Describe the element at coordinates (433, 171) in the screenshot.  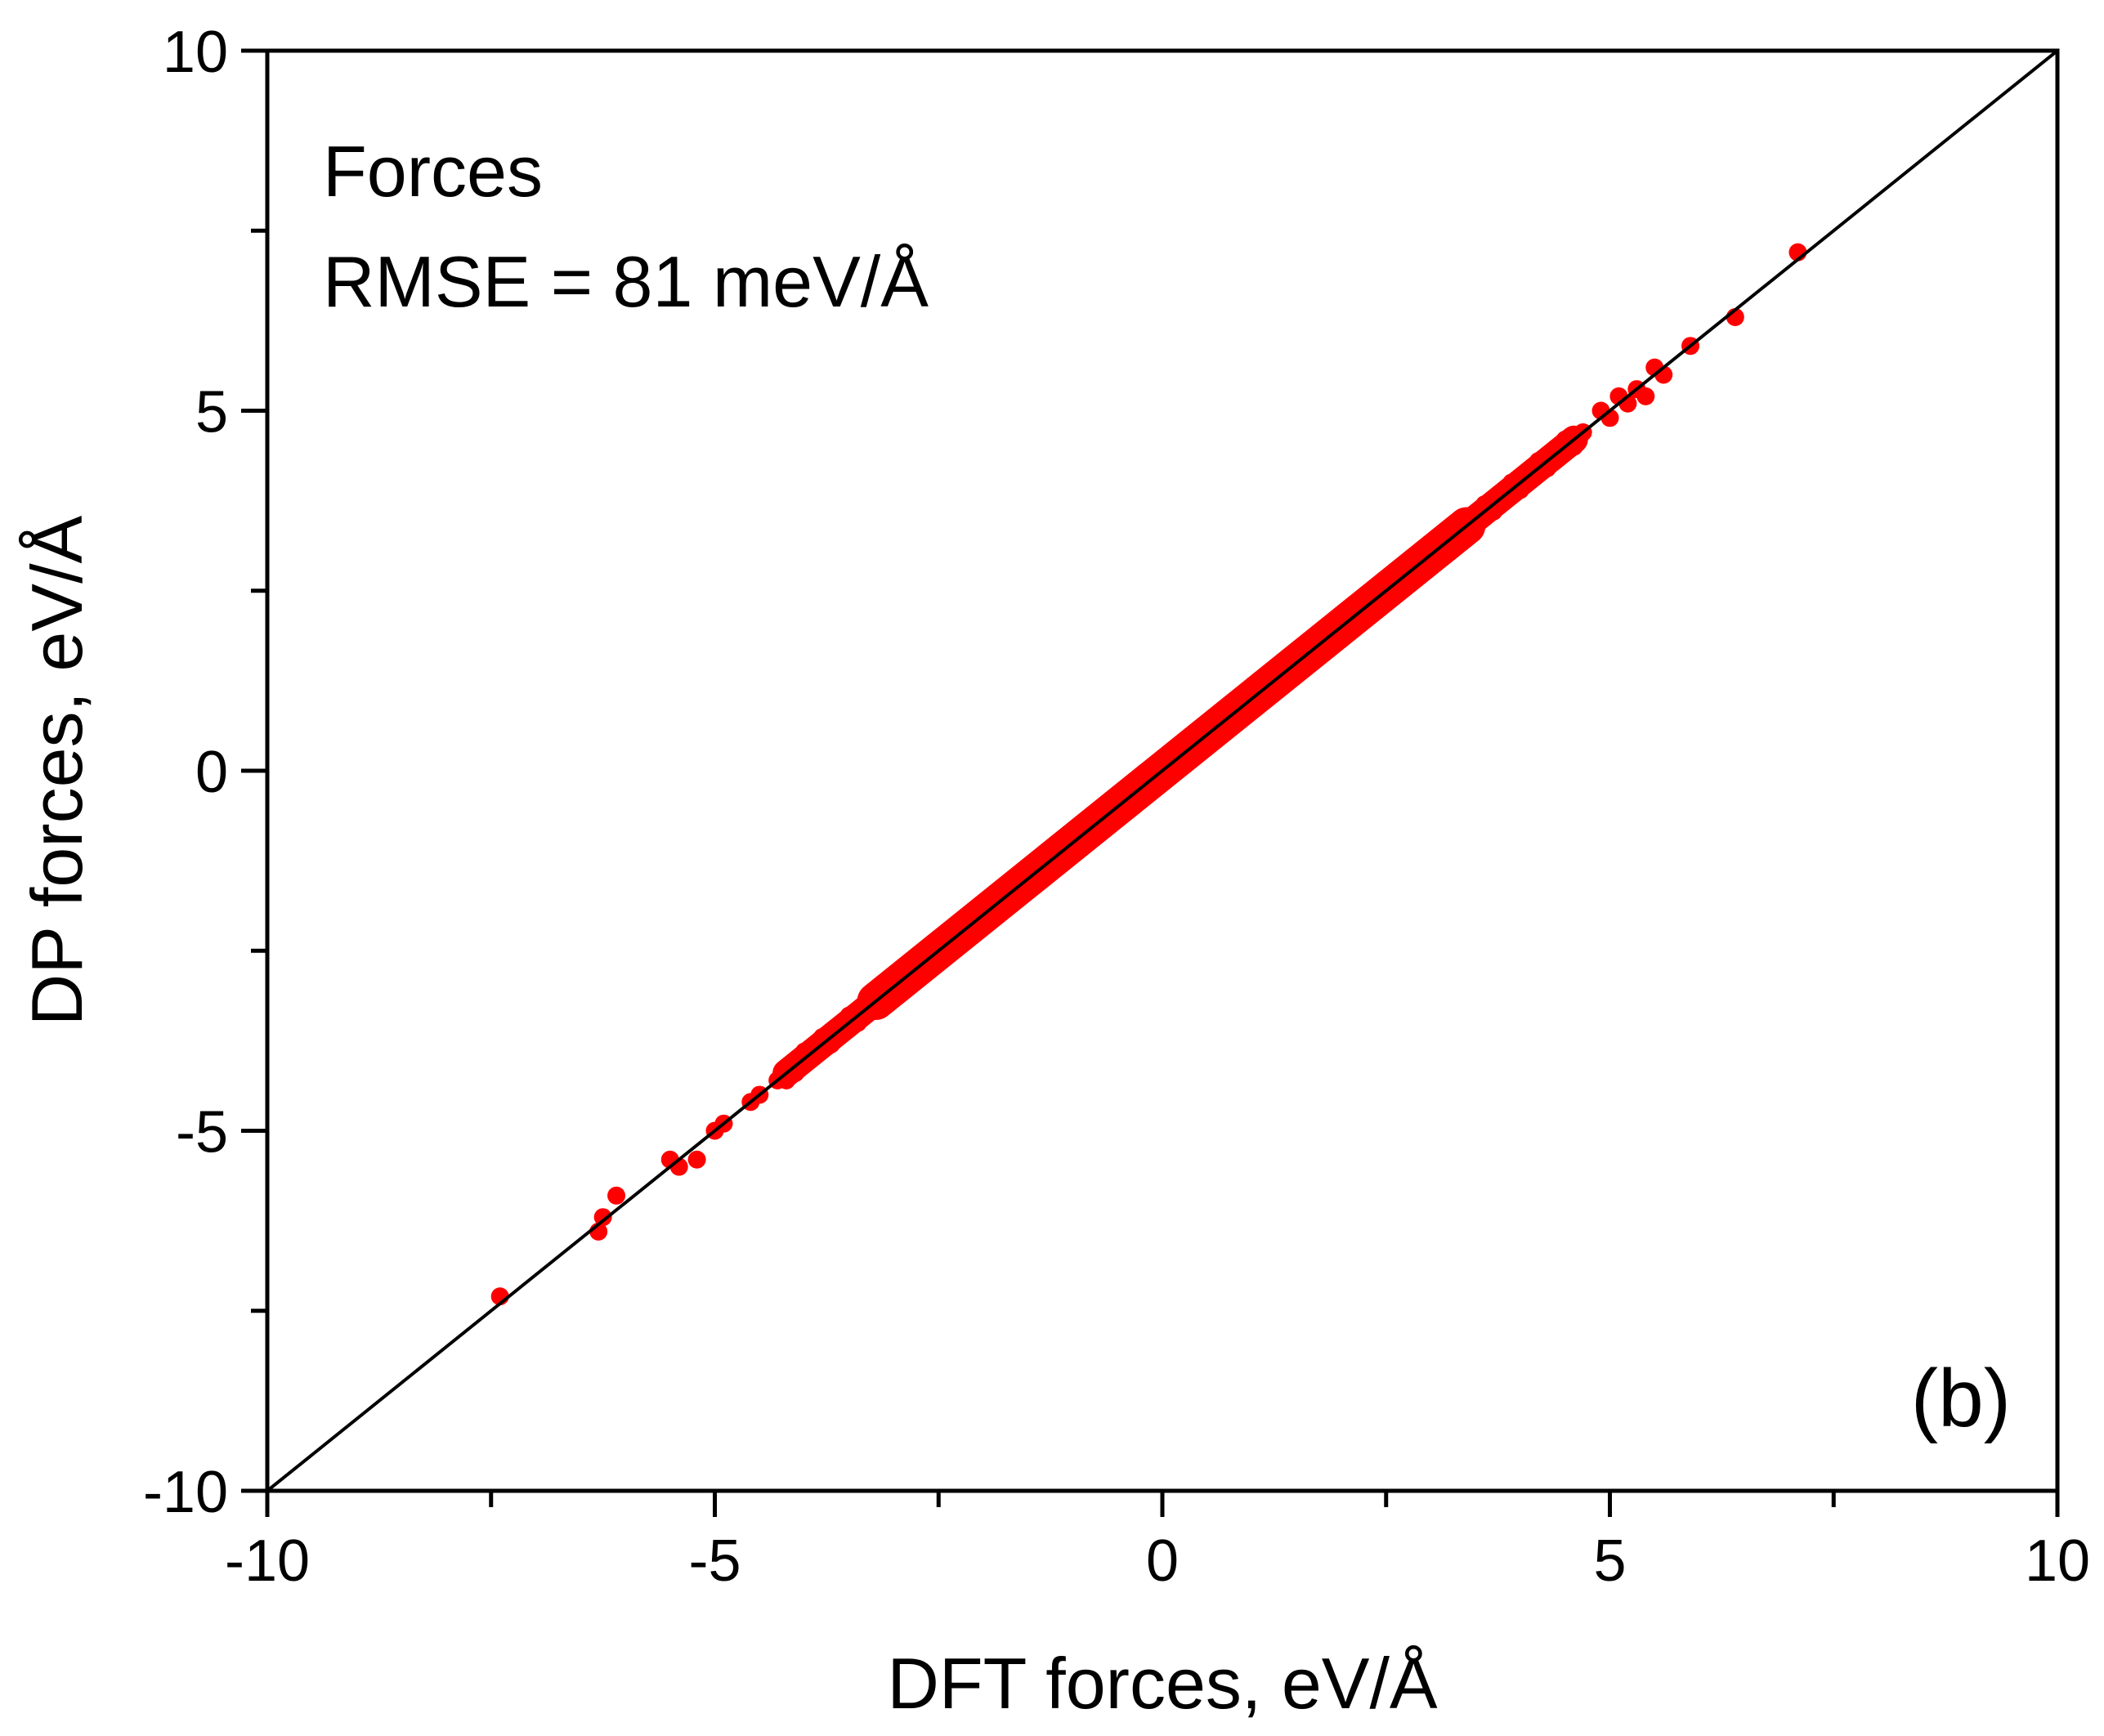
I see `annotation-title: Forces` at that location.